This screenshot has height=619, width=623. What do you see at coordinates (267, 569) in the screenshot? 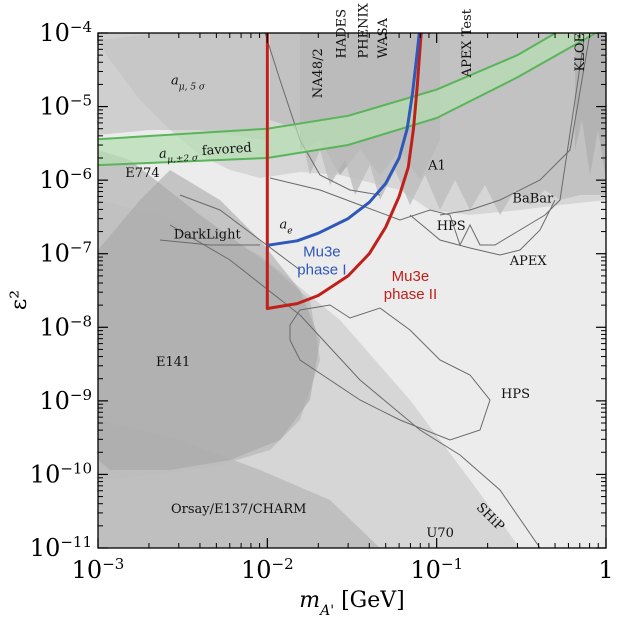
I see `x-tick-label-1: 10⁻²` at bounding box center [267, 569].